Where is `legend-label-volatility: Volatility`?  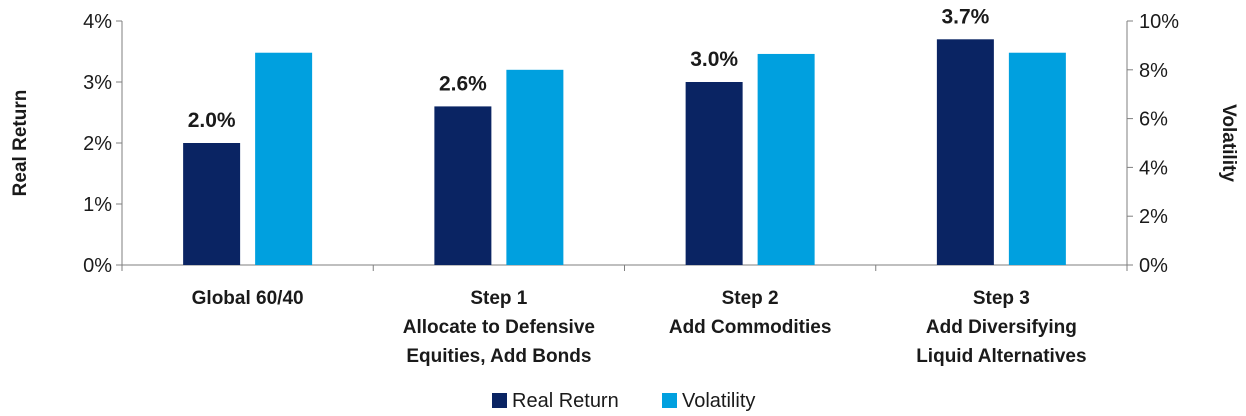 legend-label-volatility: Volatility is located at coordinates (718, 401).